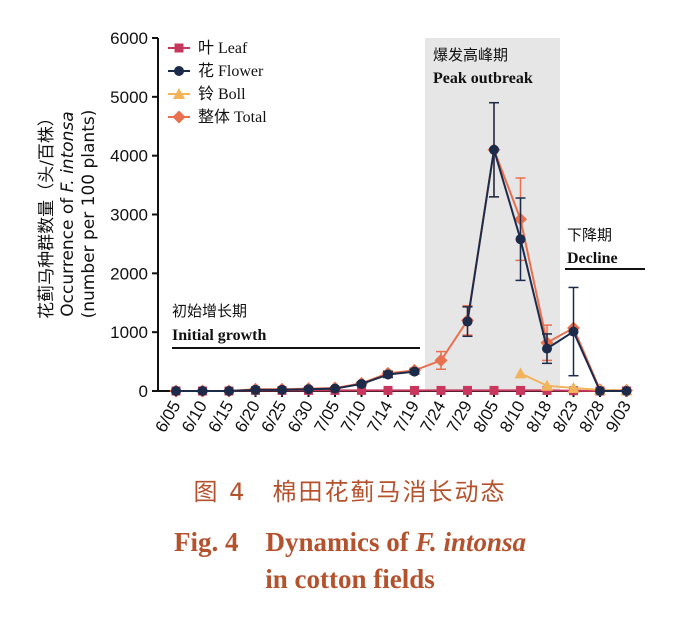  I want to click on legend-label: 叶 Leaf, so click(223, 48).